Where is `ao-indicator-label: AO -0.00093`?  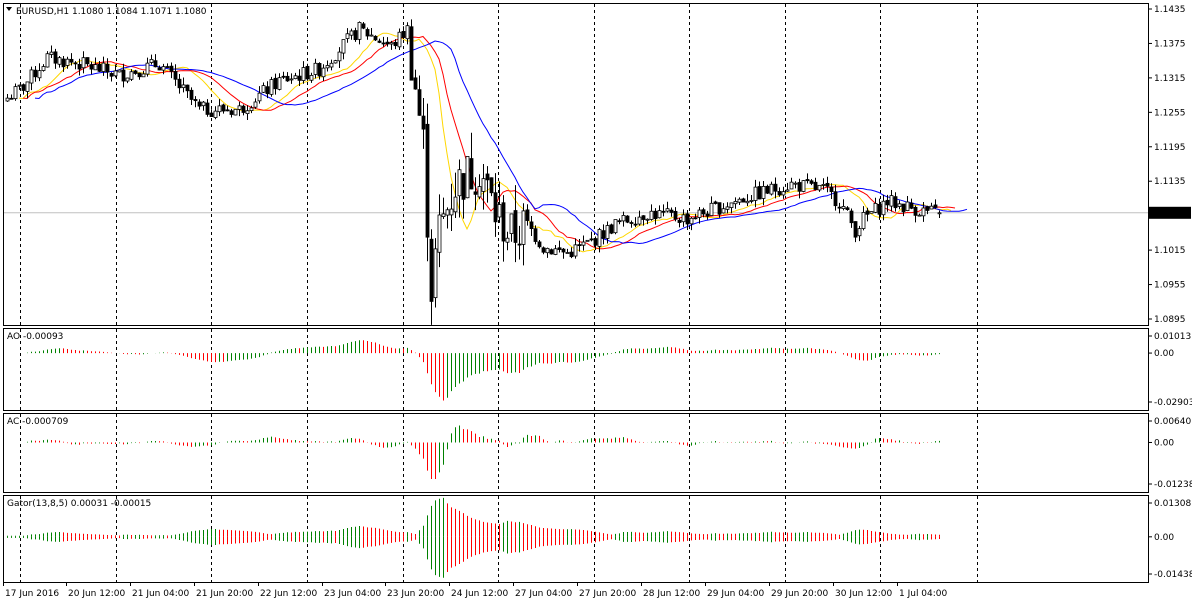
ao-indicator-label: AO -0.00093 is located at coordinates (35, 337).